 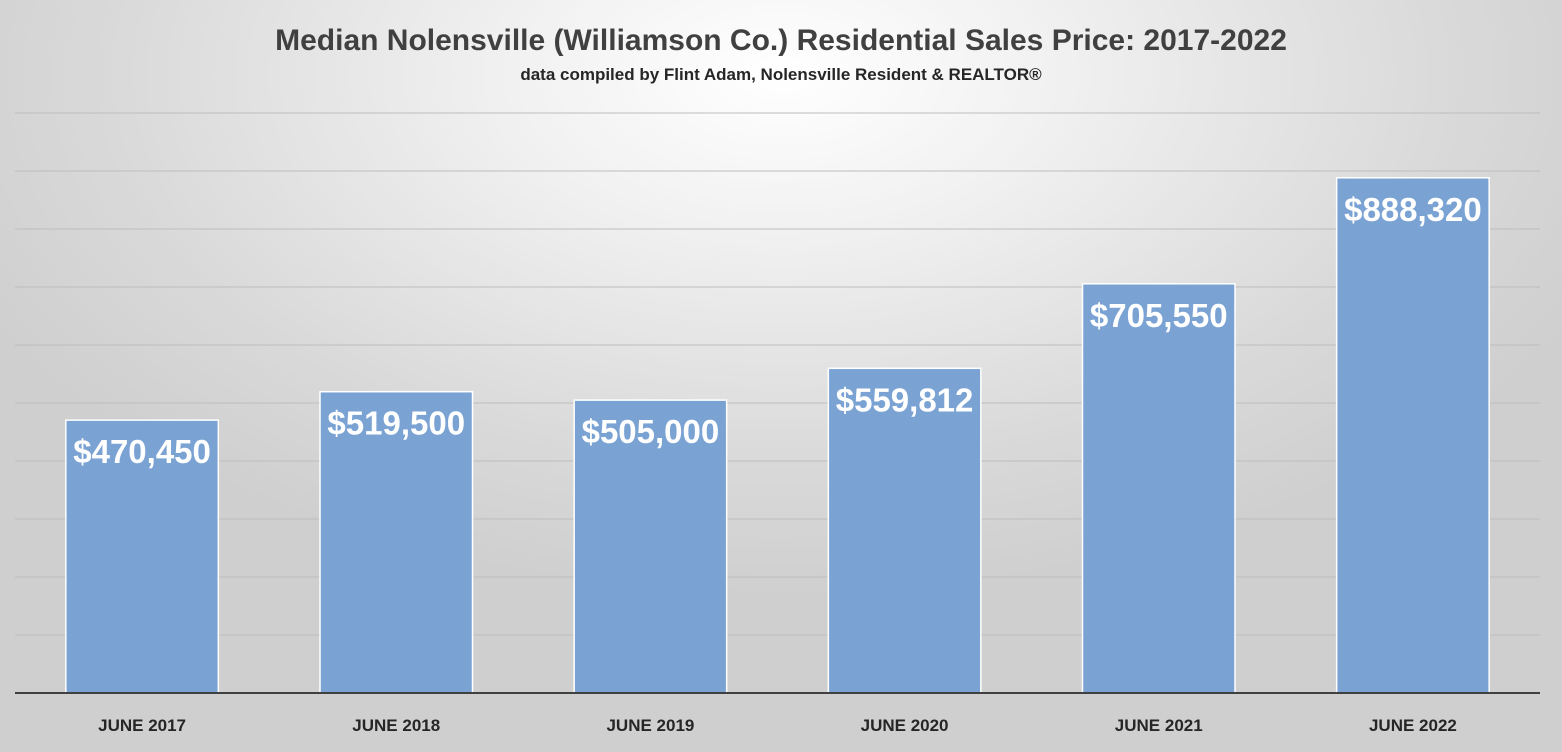 What do you see at coordinates (651, 431) in the screenshot?
I see `data-label: $505,000` at bounding box center [651, 431].